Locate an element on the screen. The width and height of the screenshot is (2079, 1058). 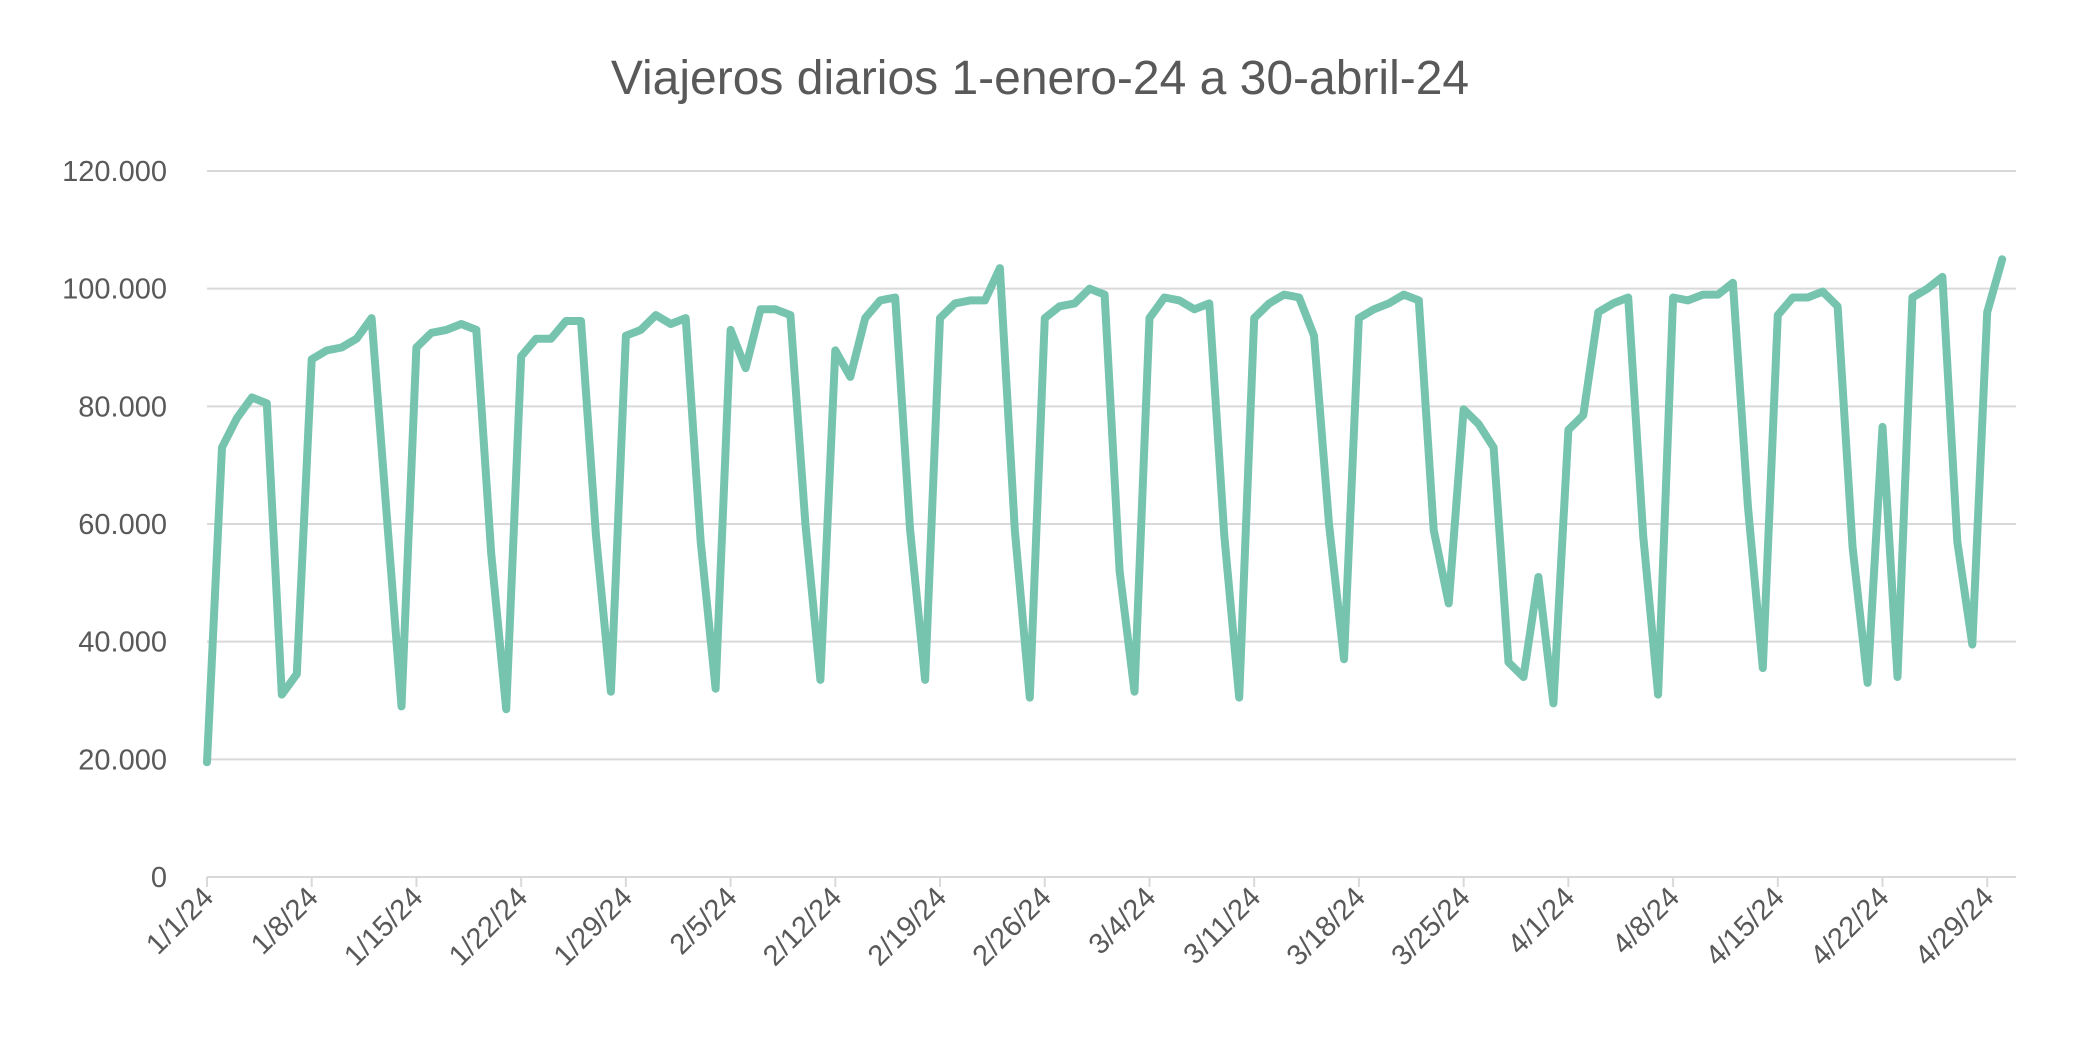
x-tick-label: 2/19/24 is located at coordinates (907, 926).